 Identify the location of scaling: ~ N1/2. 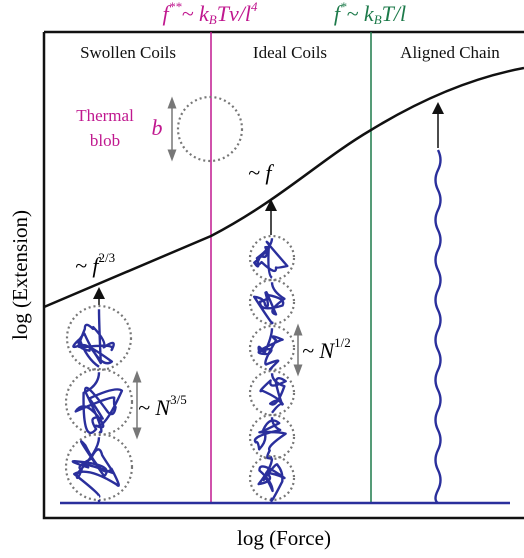
(326, 349).